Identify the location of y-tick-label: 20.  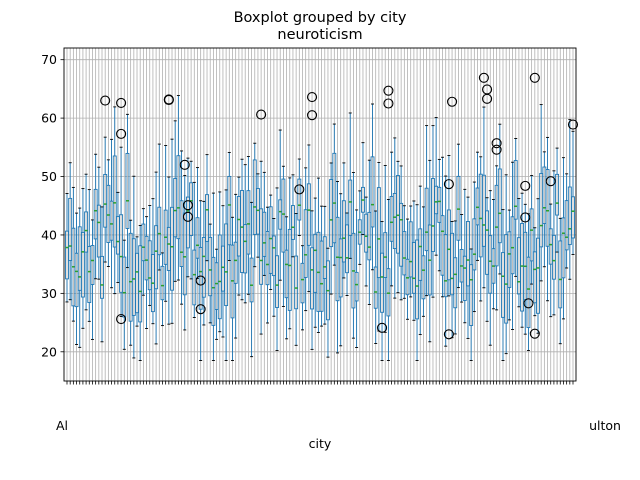
(49, 351).